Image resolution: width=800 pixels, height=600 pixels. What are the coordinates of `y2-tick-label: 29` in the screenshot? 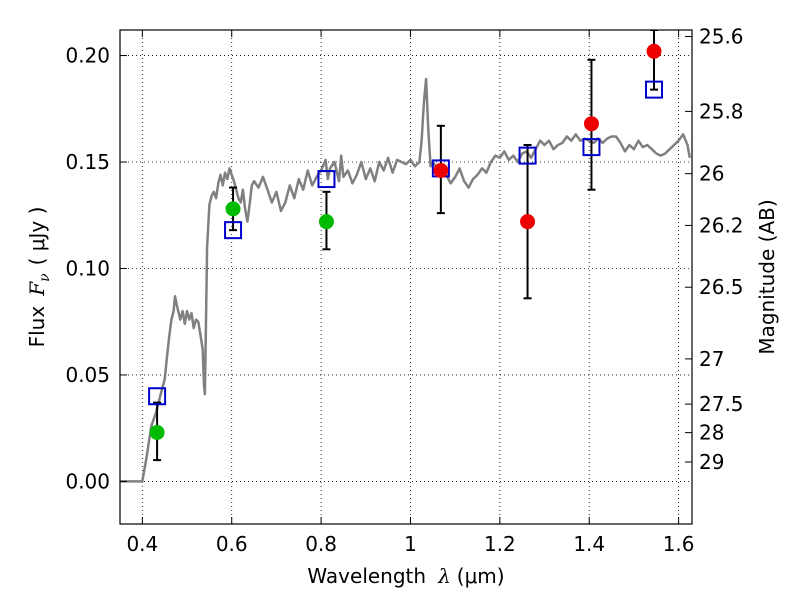 It's located at (711, 462).